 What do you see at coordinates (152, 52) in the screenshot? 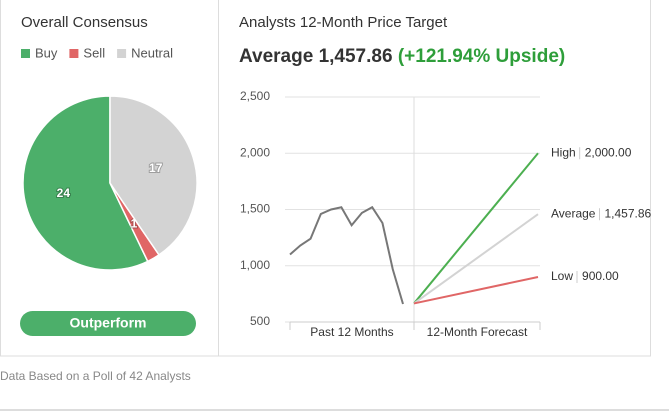
I see `legend-label: Neutral` at bounding box center [152, 52].